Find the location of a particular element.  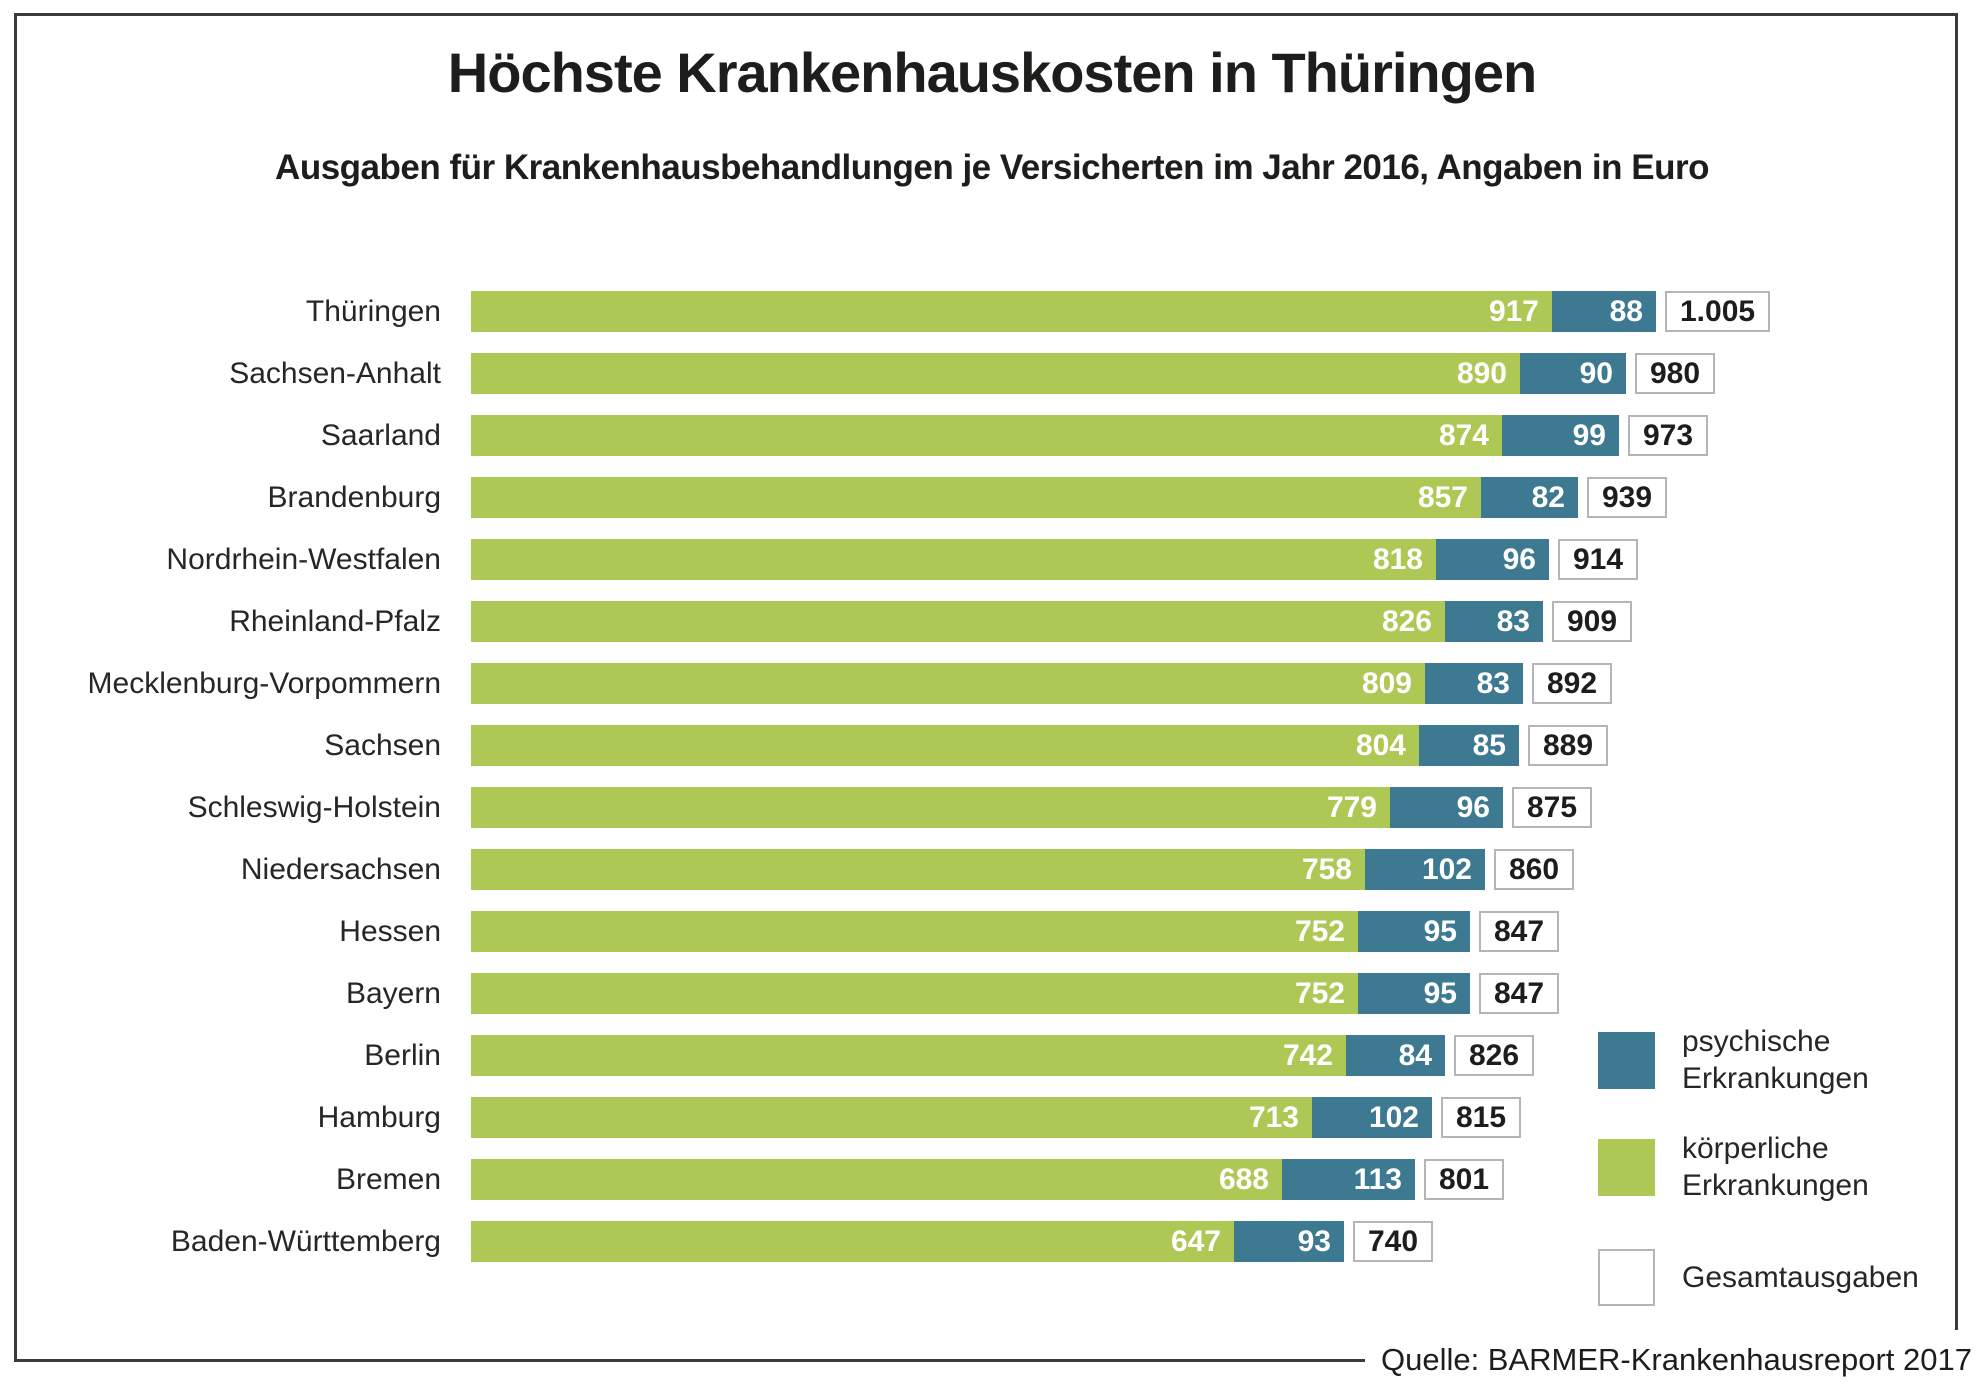

bar-row: Nordrhein-Westfalen 818 96 914 is located at coordinates (992, 559).